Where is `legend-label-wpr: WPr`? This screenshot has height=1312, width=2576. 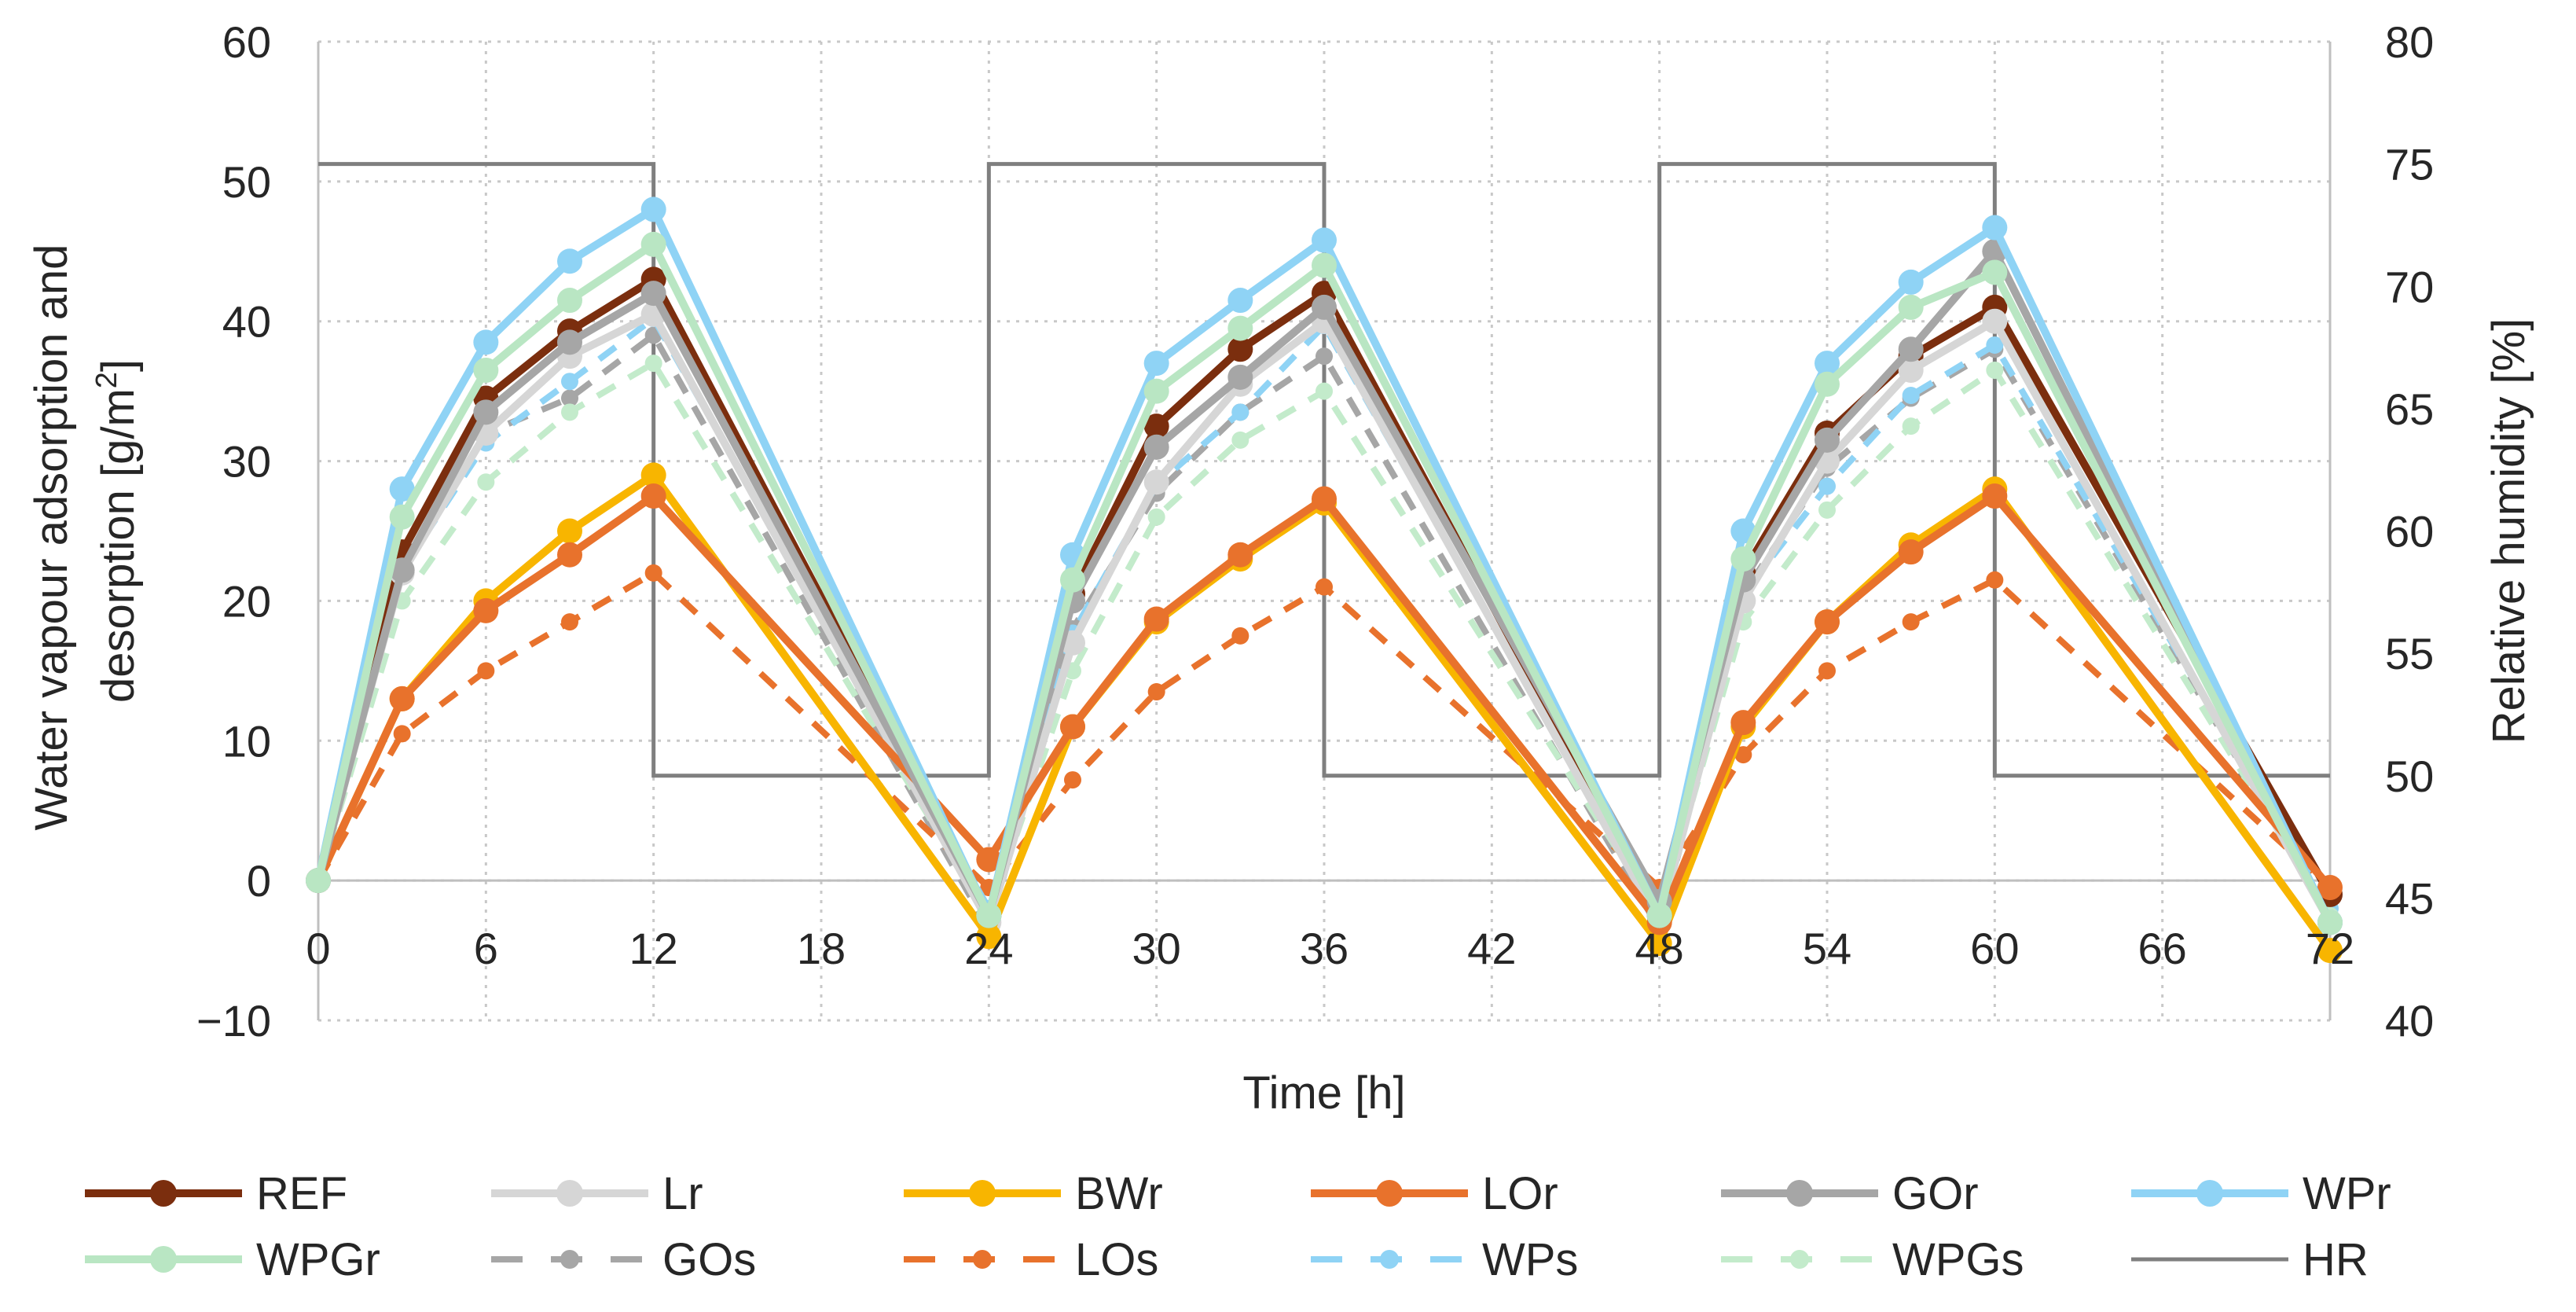
legend-label-wpr: WPr is located at coordinates (2347, 1193).